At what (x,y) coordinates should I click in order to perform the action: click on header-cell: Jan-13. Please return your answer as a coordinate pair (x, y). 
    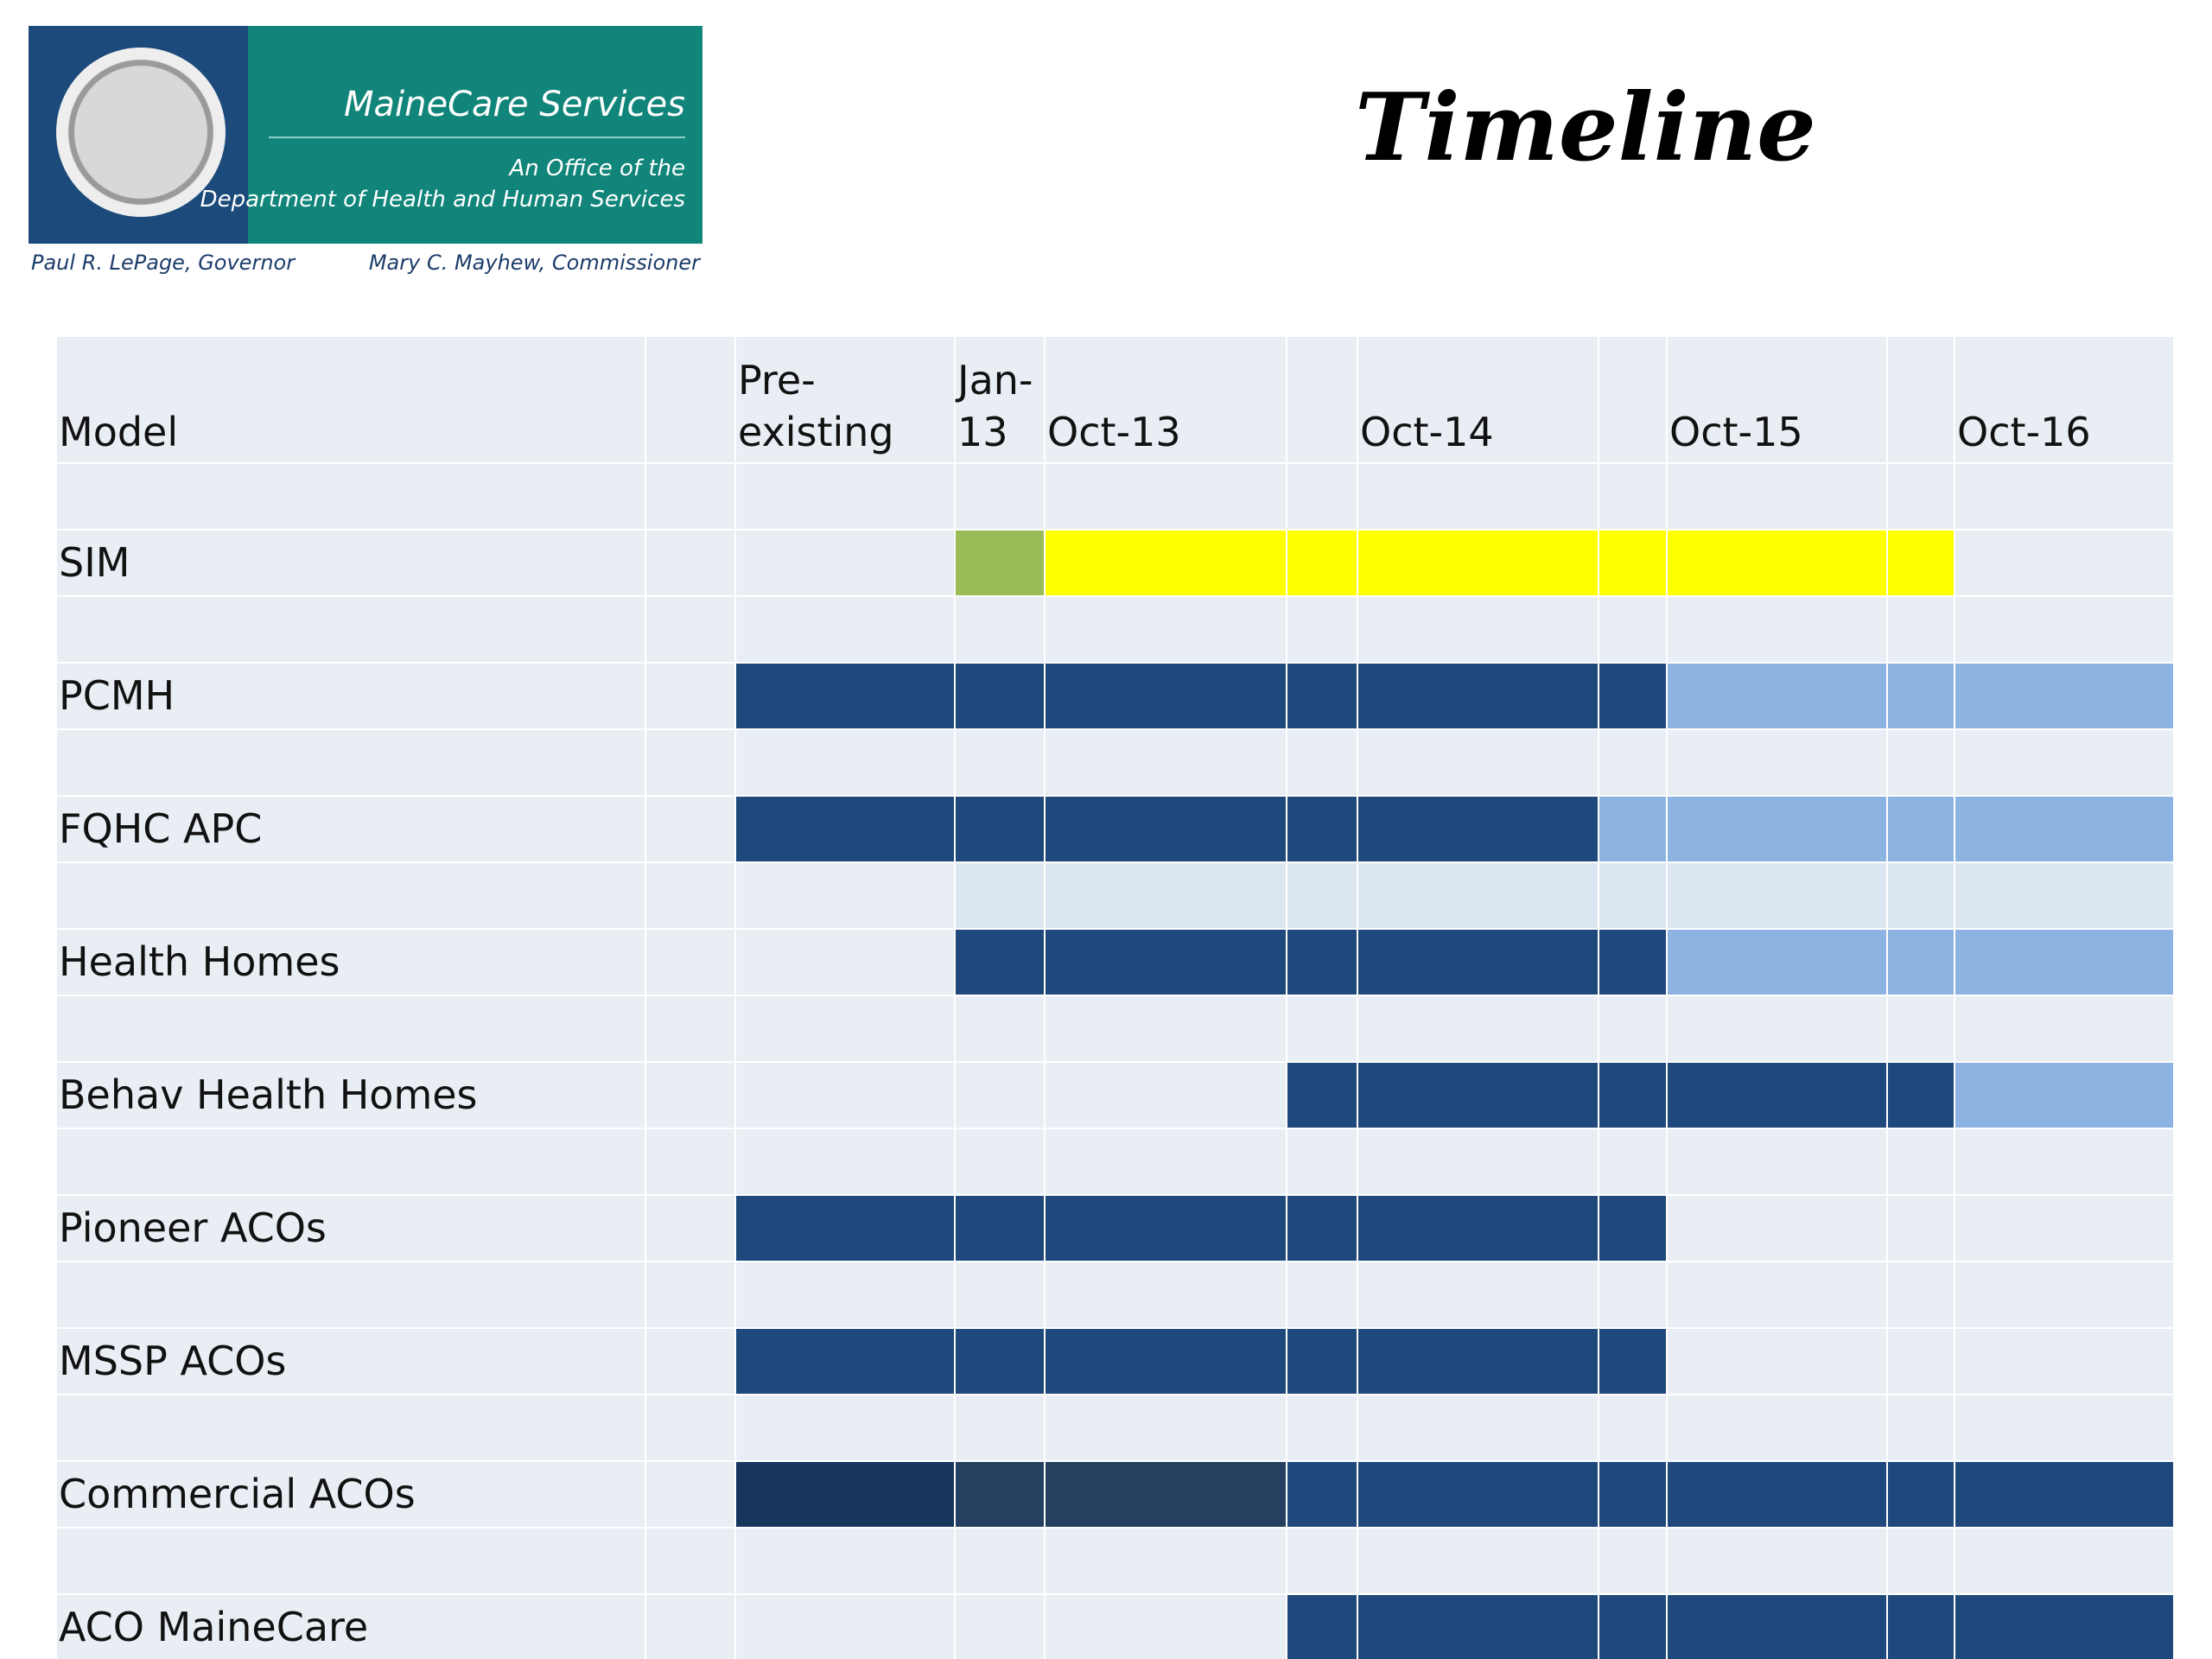
    Looking at the image, I should click on (1000, 399).